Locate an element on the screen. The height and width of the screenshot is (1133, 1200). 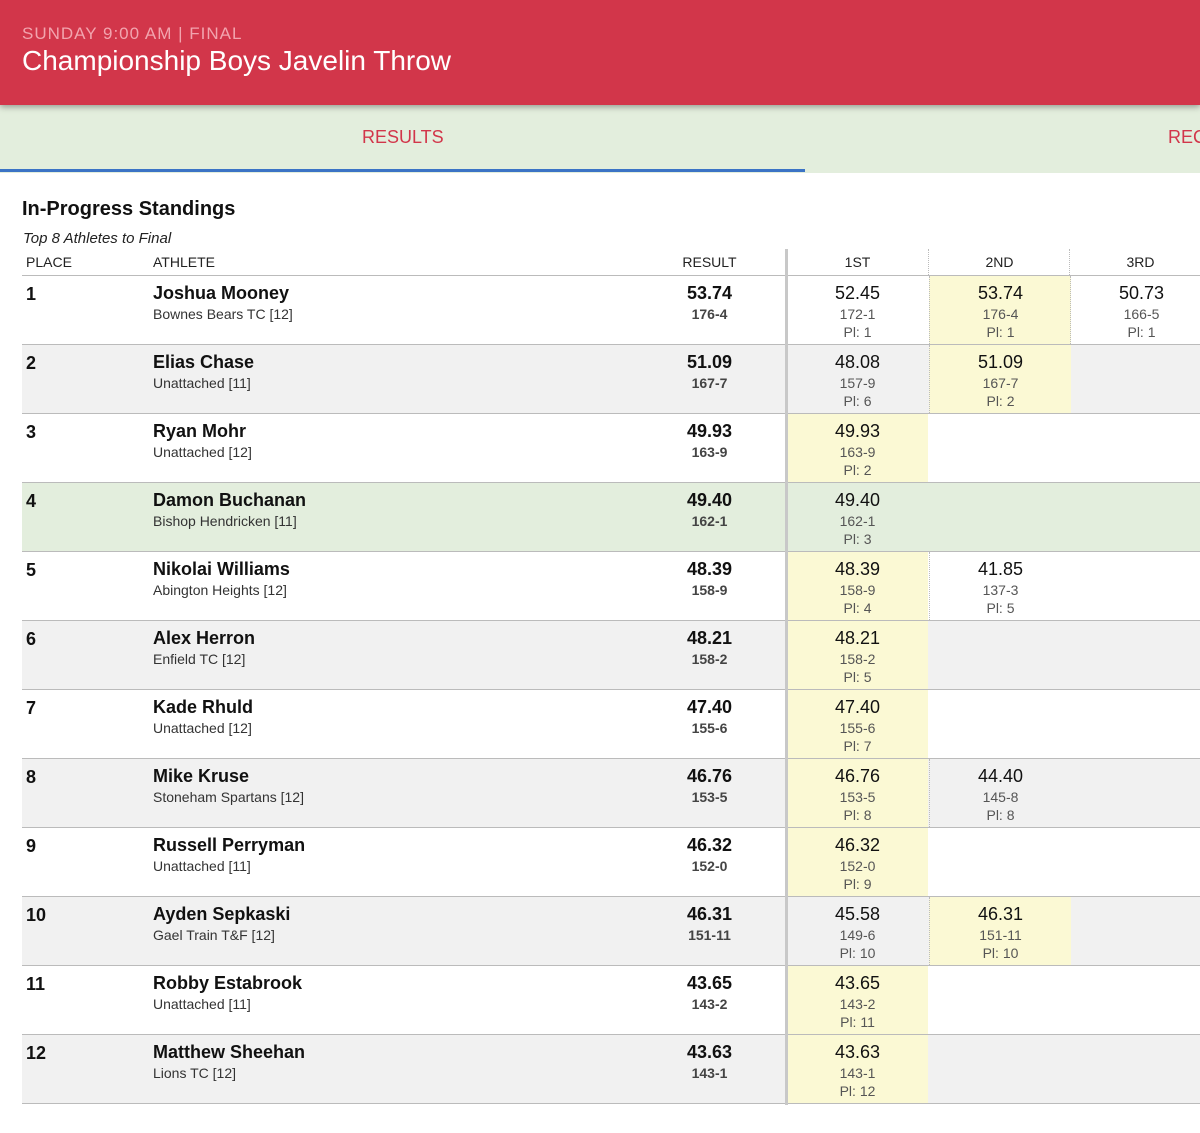
athlete-name: Robby Estabrook is located at coordinates (228, 983).